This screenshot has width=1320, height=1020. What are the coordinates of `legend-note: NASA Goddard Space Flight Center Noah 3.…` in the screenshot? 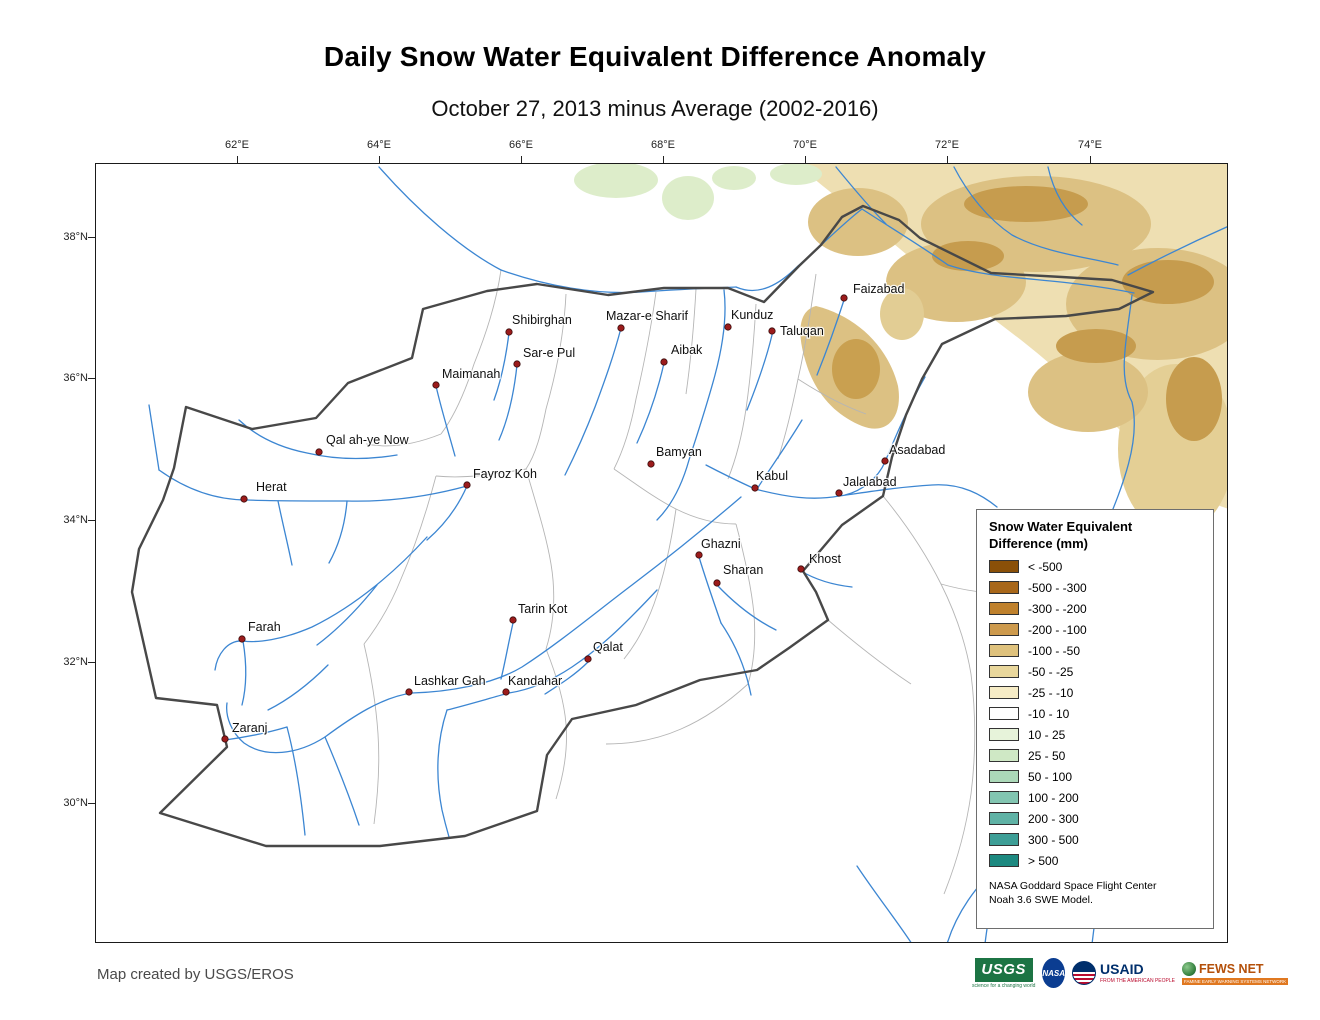 It's located at (1095, 893).